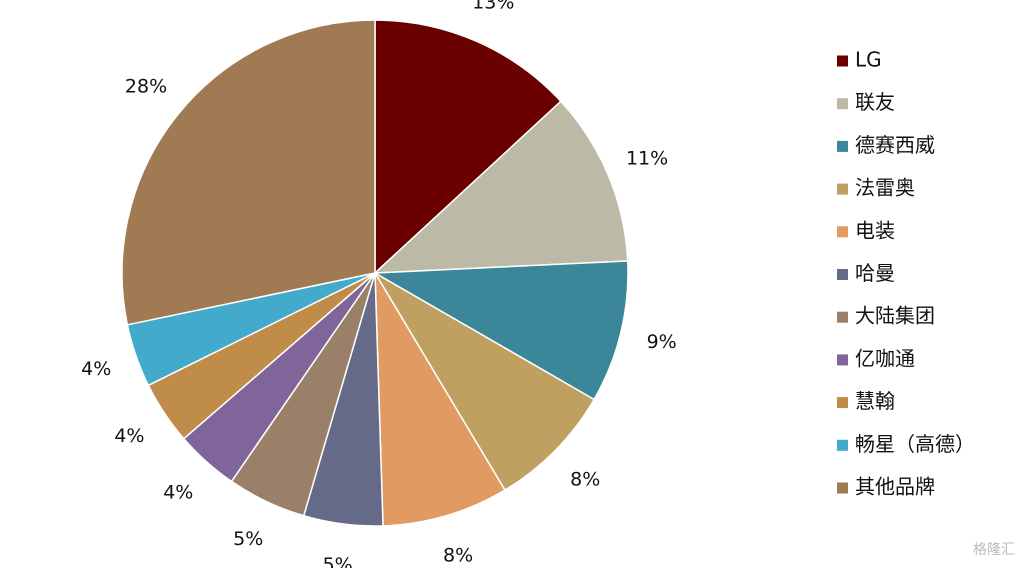 This screenshot has width=1022, height=568. What do you see at coordinates (868, 60) in the screenshot?
I see `legend-label: LG` at bounding box center [868, 60].